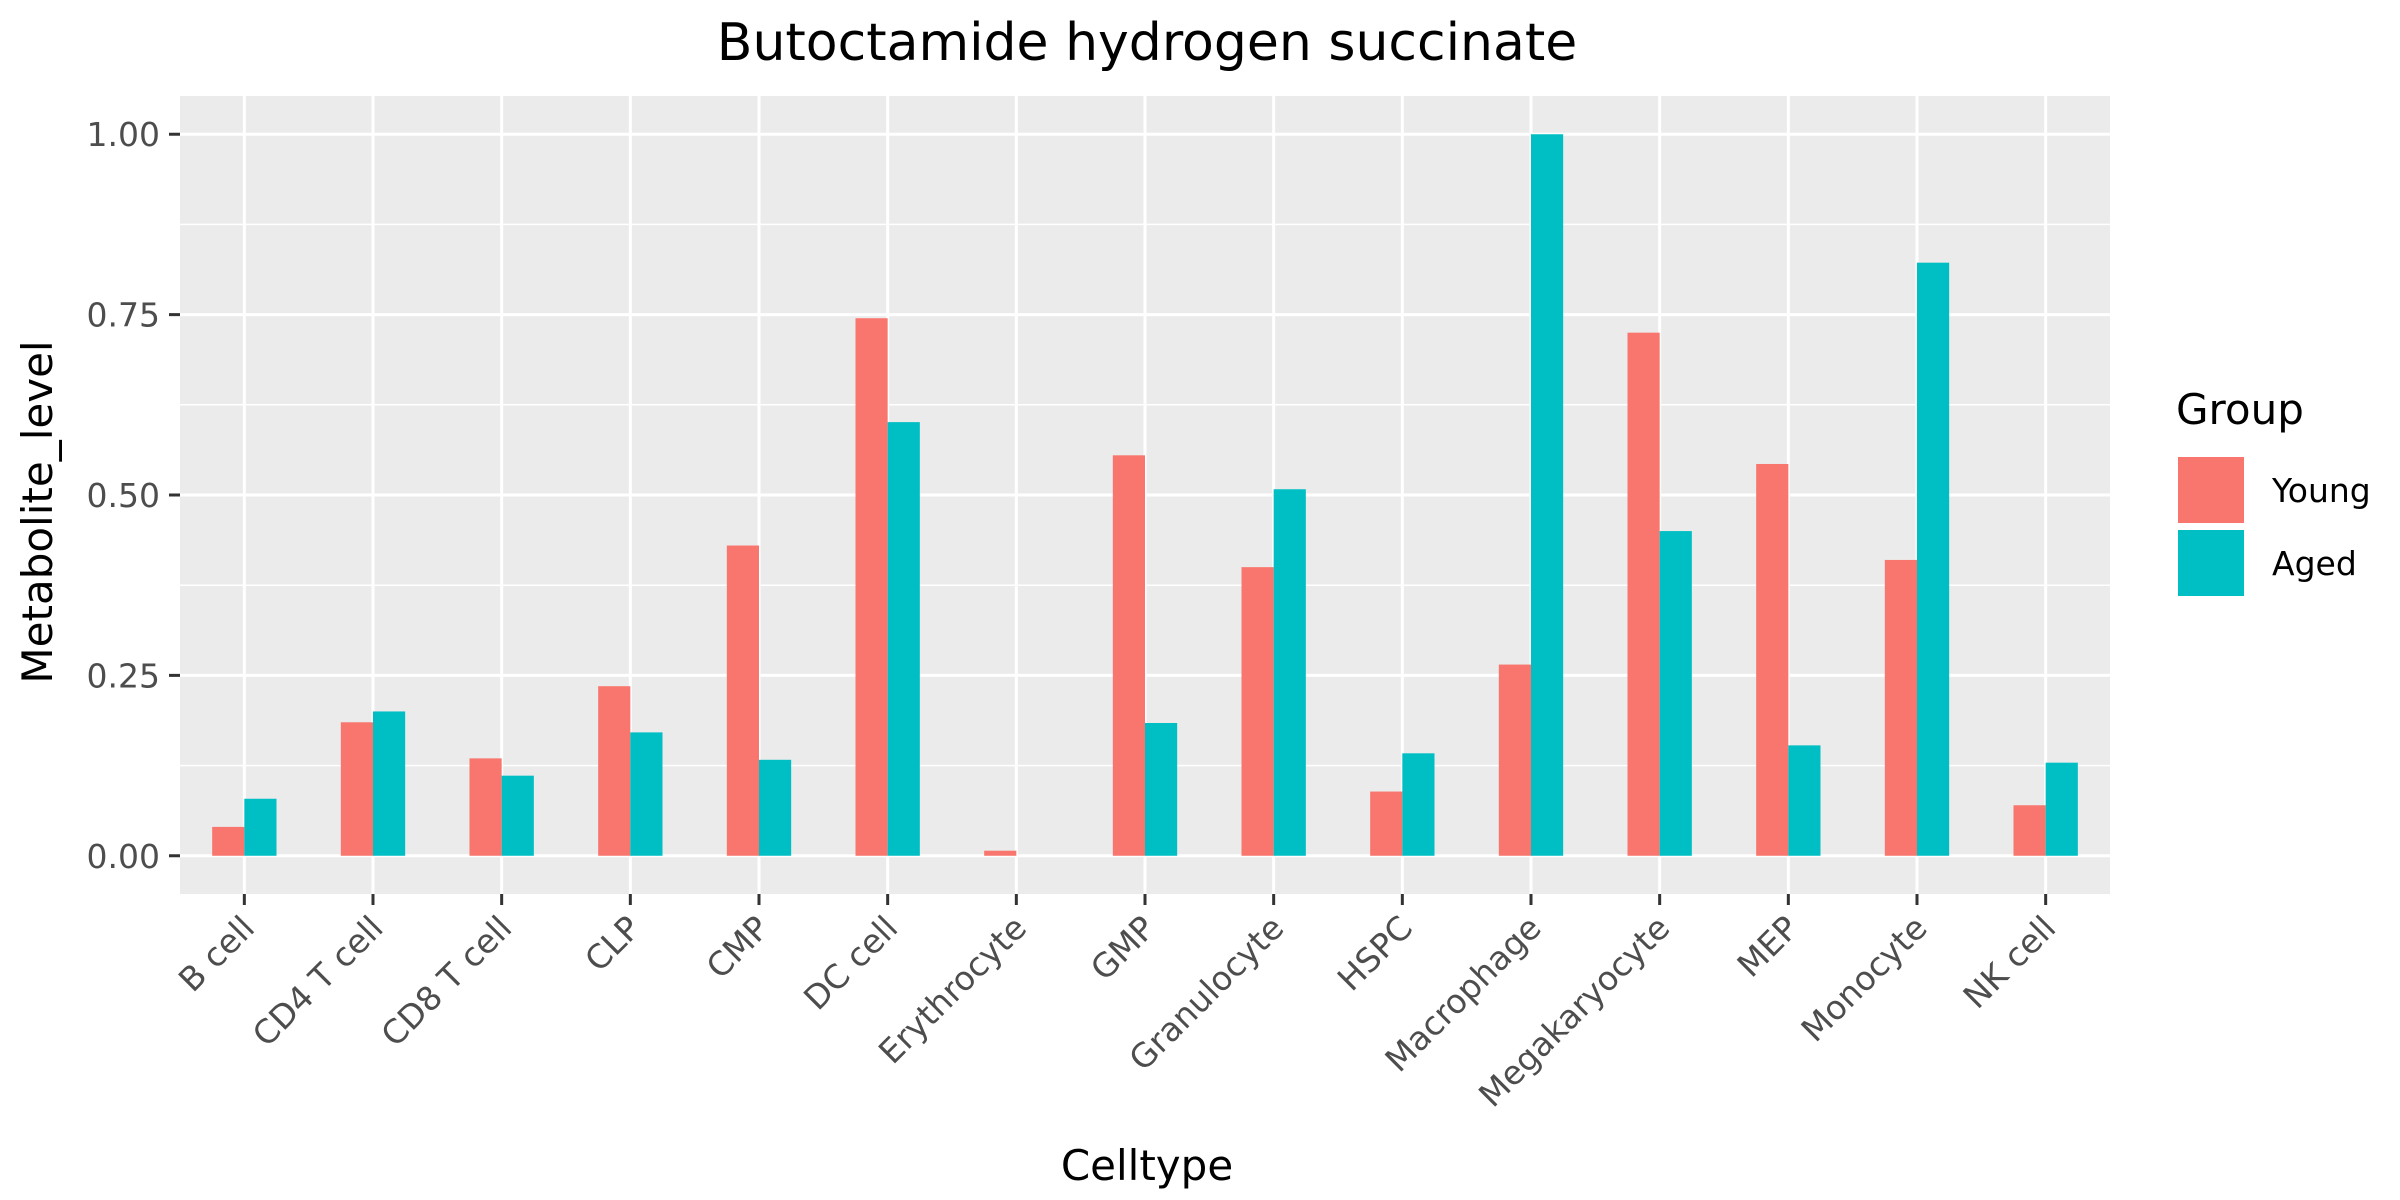 The image size is (2400, 1200). Describe the element at coordinates (485, 807) in the screenshot. I see `bar-young-cd8-t-cell` at that location.